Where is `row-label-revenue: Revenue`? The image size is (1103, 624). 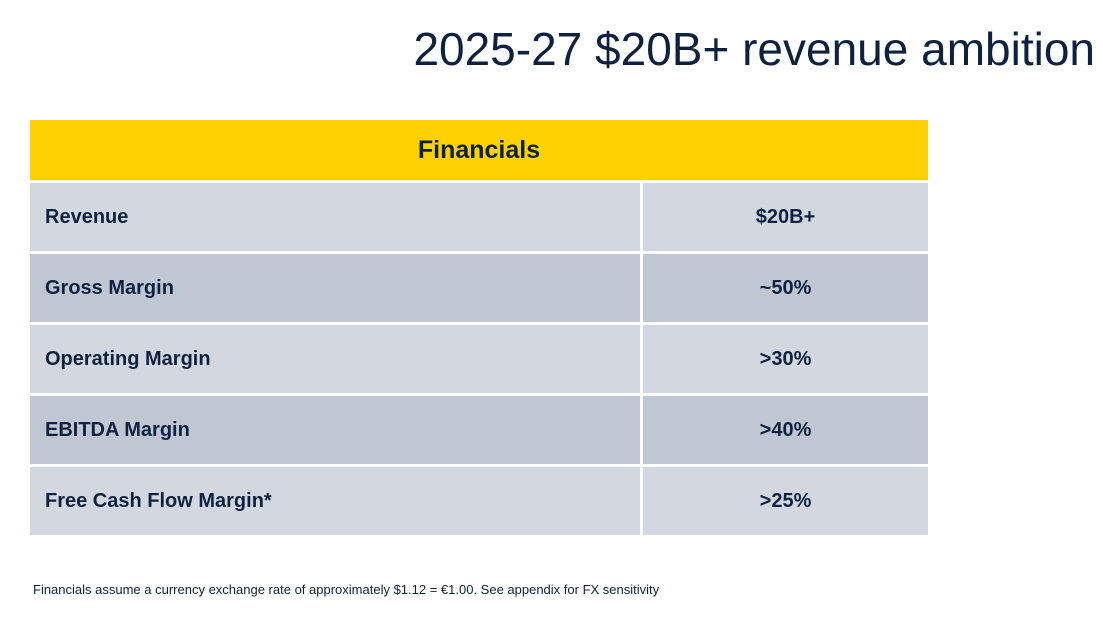 row-label-revenue: Revenue is located at coordinates (335, 217).